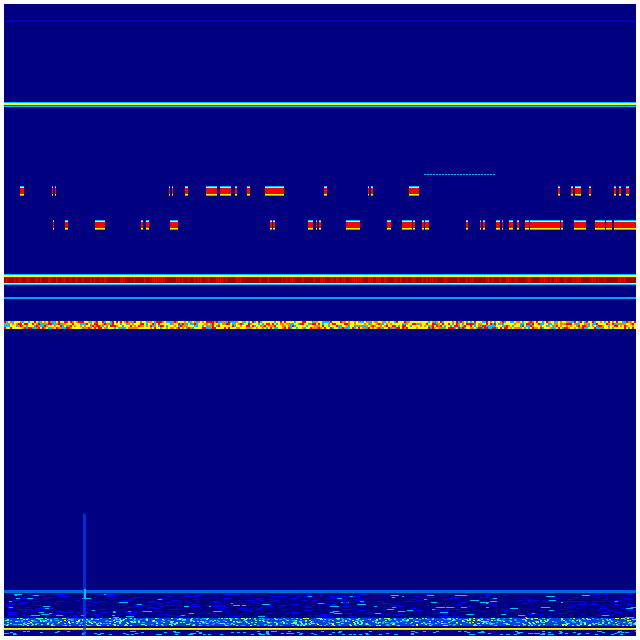 Image resolution: width=640 pixels, height=640 pixels. I want to click on band-edge, so click(320, 284).